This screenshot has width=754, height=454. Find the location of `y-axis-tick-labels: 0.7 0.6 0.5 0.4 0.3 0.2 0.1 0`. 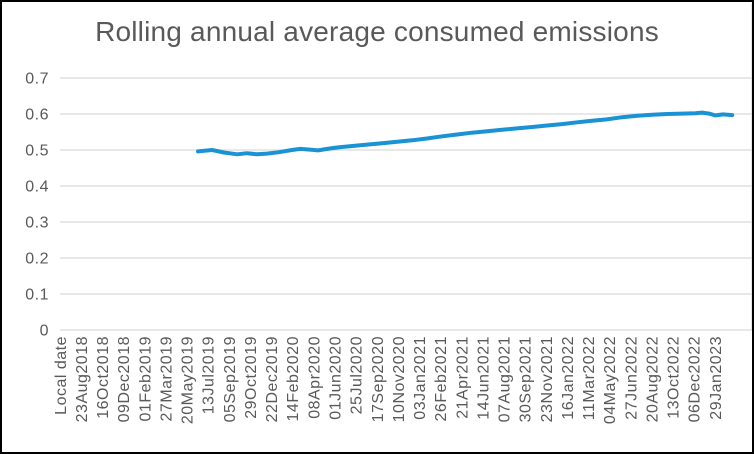

y-axis-tick-labels: 0.7 0.6 0.5 0.4 0.3 0.2 0.1 0 is located at coordinates (37, 205).